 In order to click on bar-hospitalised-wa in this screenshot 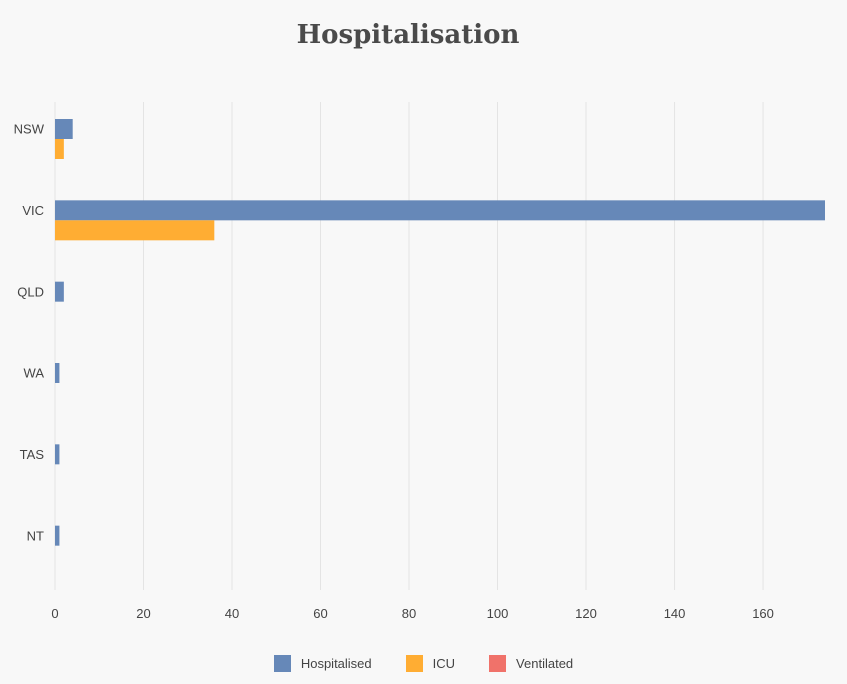, I will do `click(57, 373)`.